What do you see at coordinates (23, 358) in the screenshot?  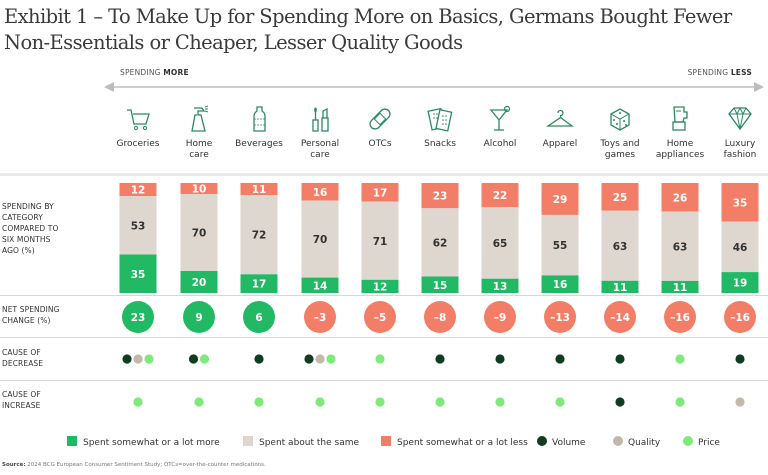 I see `row-label-cause-decrease: CAUSE OF DECREASE` at bounding box center [23, 358].